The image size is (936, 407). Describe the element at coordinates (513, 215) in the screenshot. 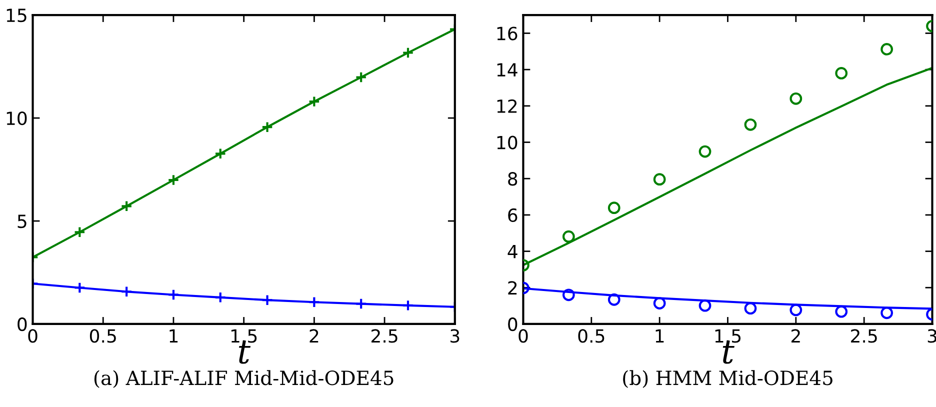

I see `y-tick-label: 6` at that location.